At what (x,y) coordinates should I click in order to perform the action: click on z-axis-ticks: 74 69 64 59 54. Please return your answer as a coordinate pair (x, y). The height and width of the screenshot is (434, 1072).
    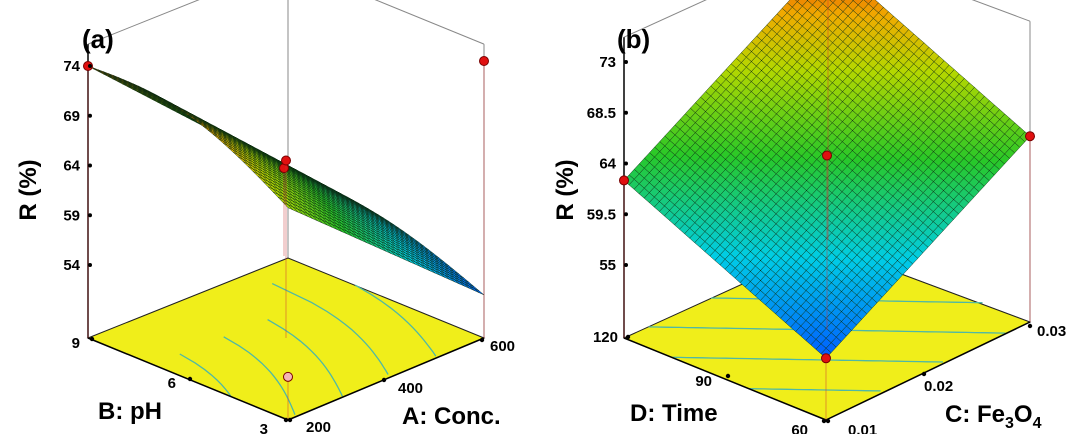
    Looking at the image, I should click on (77, 166).